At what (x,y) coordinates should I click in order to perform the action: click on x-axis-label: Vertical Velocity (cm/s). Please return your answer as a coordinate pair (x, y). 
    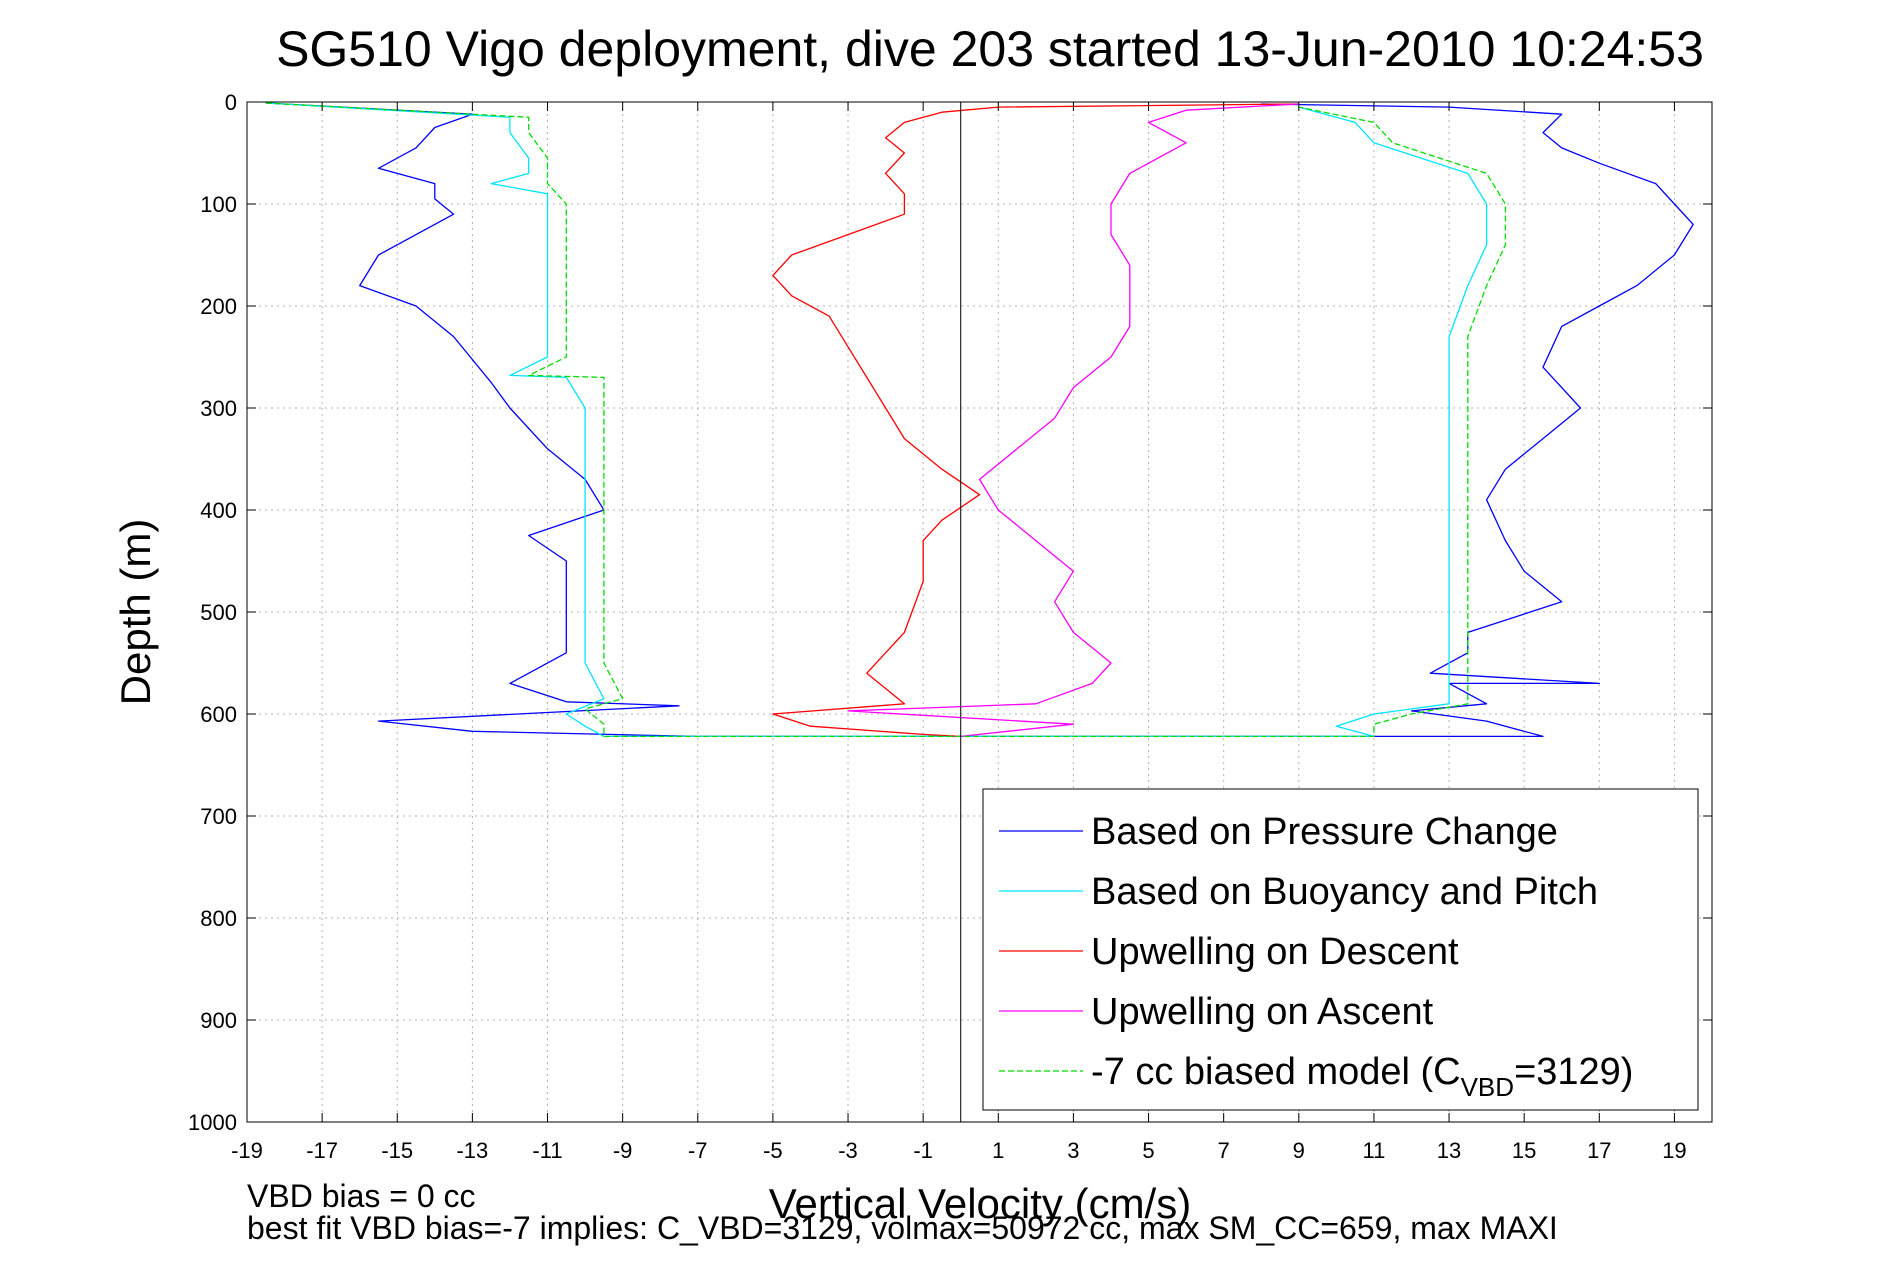
    Looking at the image, I should click on (980, 1203).